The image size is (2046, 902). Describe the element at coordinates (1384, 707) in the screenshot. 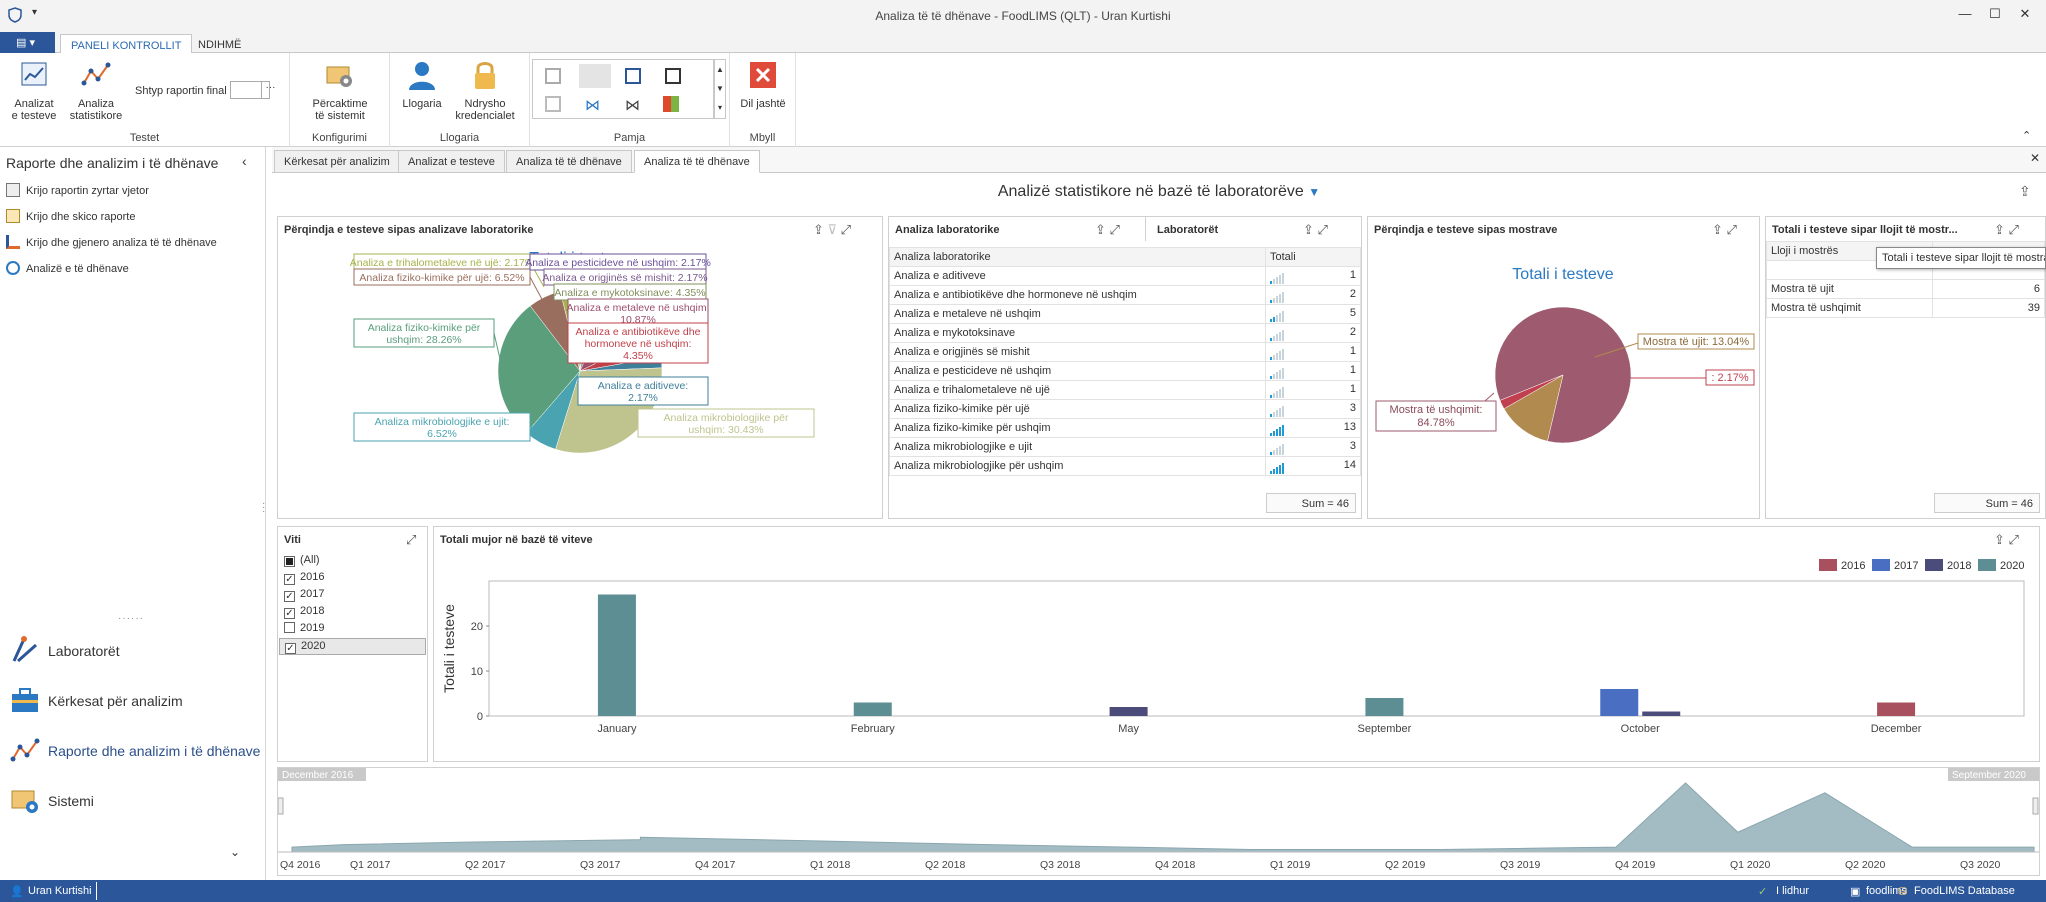

I see `bar-2020-September` at that location.